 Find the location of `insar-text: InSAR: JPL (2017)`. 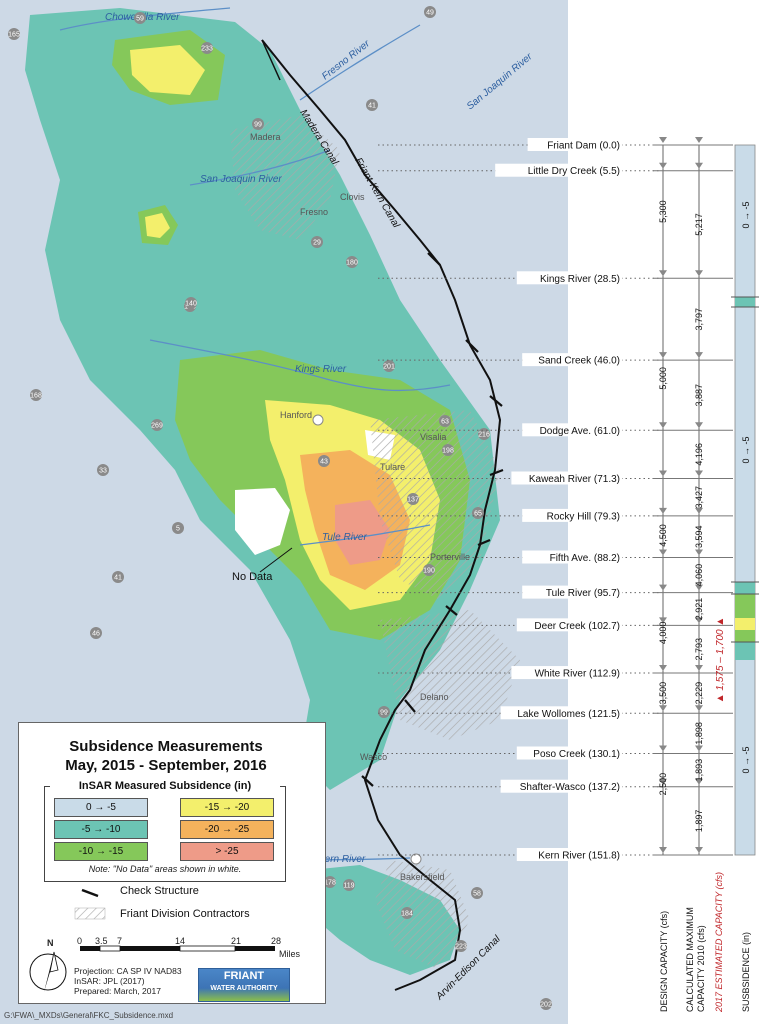

insar-text: InSAR: JPL (2017) is located at coordinates (109, 981).